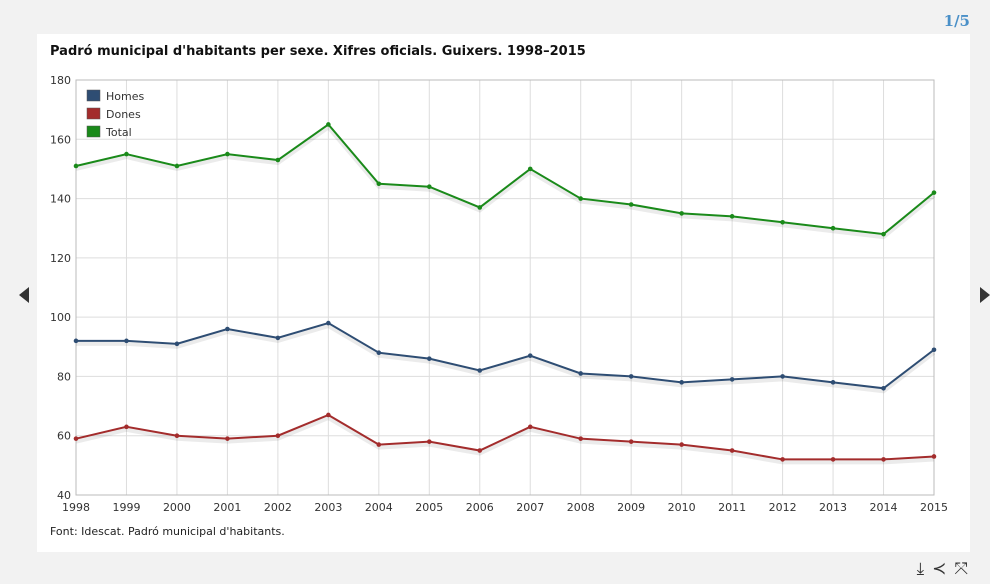 Image resolution: width=990 pixels, height=584 pixels. I want to click on legend-label: Dones, so click(123, 114).